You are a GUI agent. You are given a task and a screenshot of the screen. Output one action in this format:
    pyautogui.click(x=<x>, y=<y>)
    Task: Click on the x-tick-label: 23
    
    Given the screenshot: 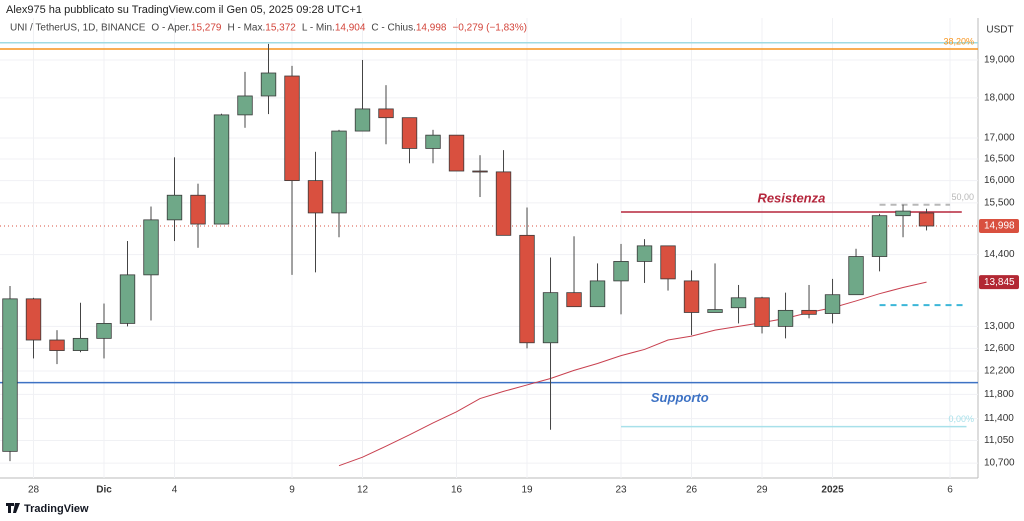 What is the action you would take?
    pyautogui.click(x=621, y=490)
    